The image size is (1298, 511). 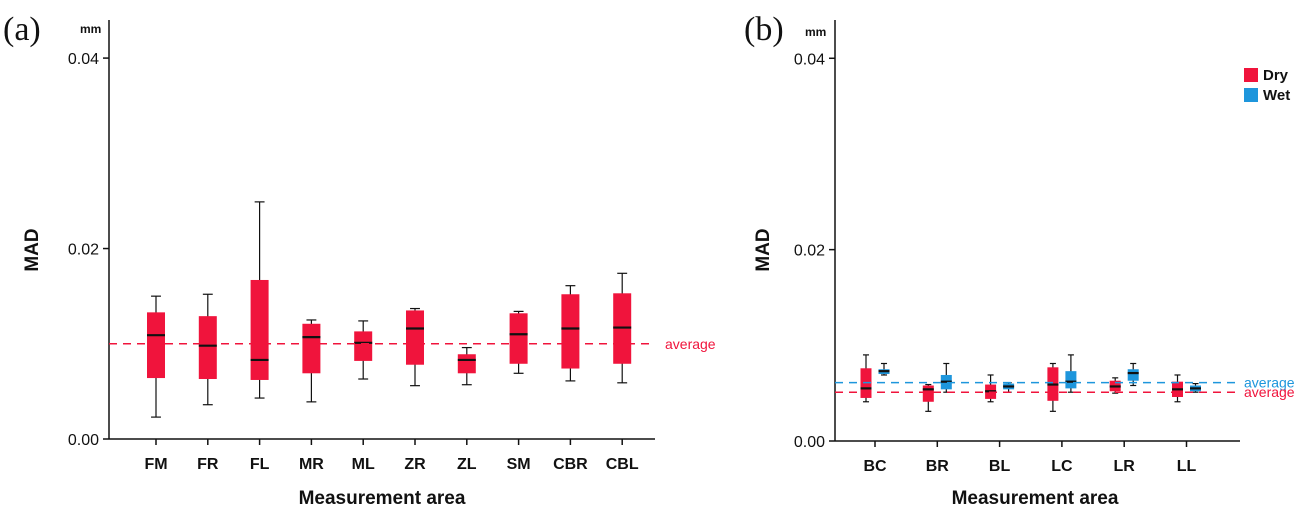 I want to click on x-tick-label: FR, so click(x=208, y=464).